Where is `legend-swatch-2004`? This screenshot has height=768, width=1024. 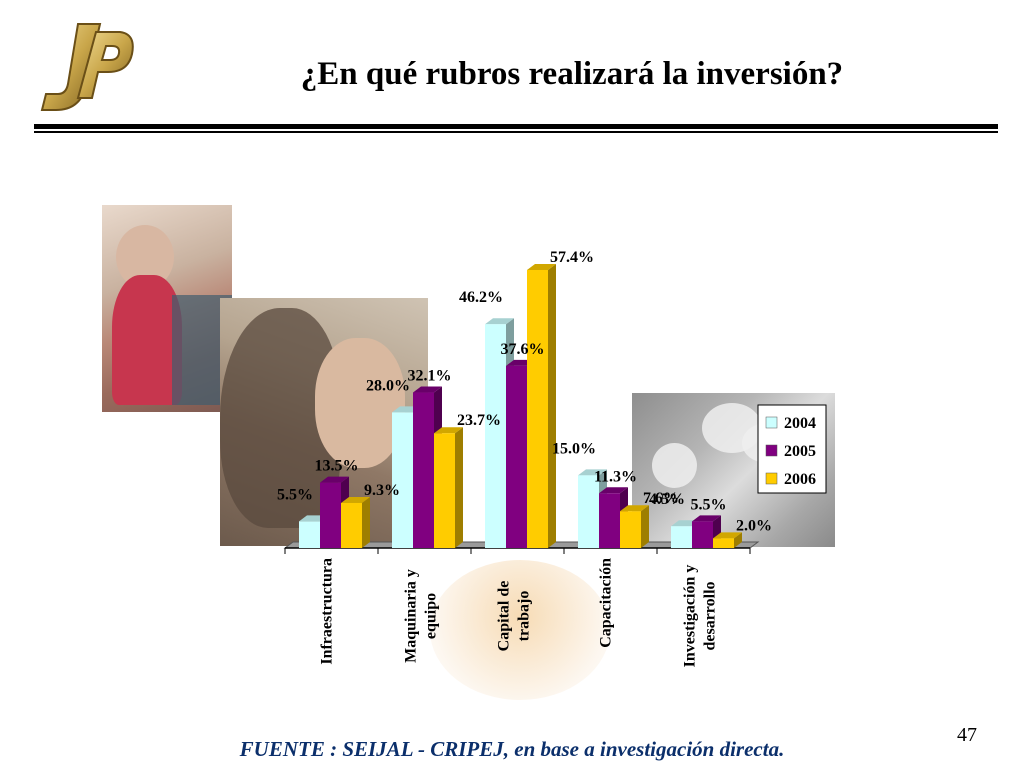
legend-swatch-2004 is located at coordinates (771, 422).